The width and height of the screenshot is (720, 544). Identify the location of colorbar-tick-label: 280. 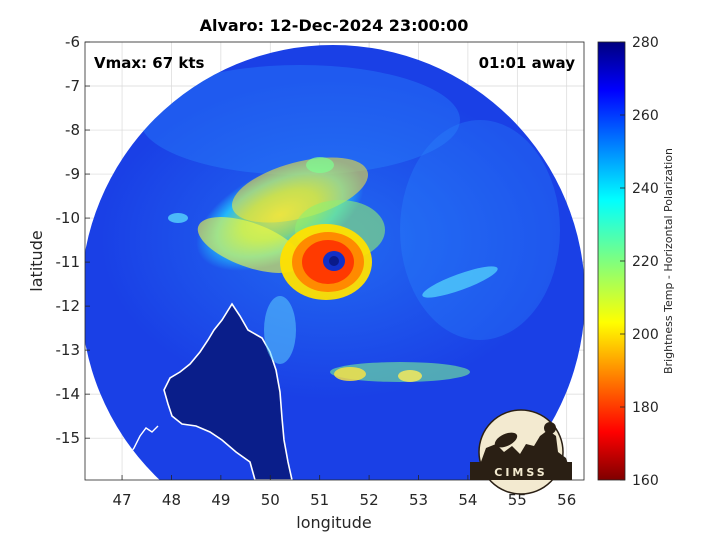
(645, 43).